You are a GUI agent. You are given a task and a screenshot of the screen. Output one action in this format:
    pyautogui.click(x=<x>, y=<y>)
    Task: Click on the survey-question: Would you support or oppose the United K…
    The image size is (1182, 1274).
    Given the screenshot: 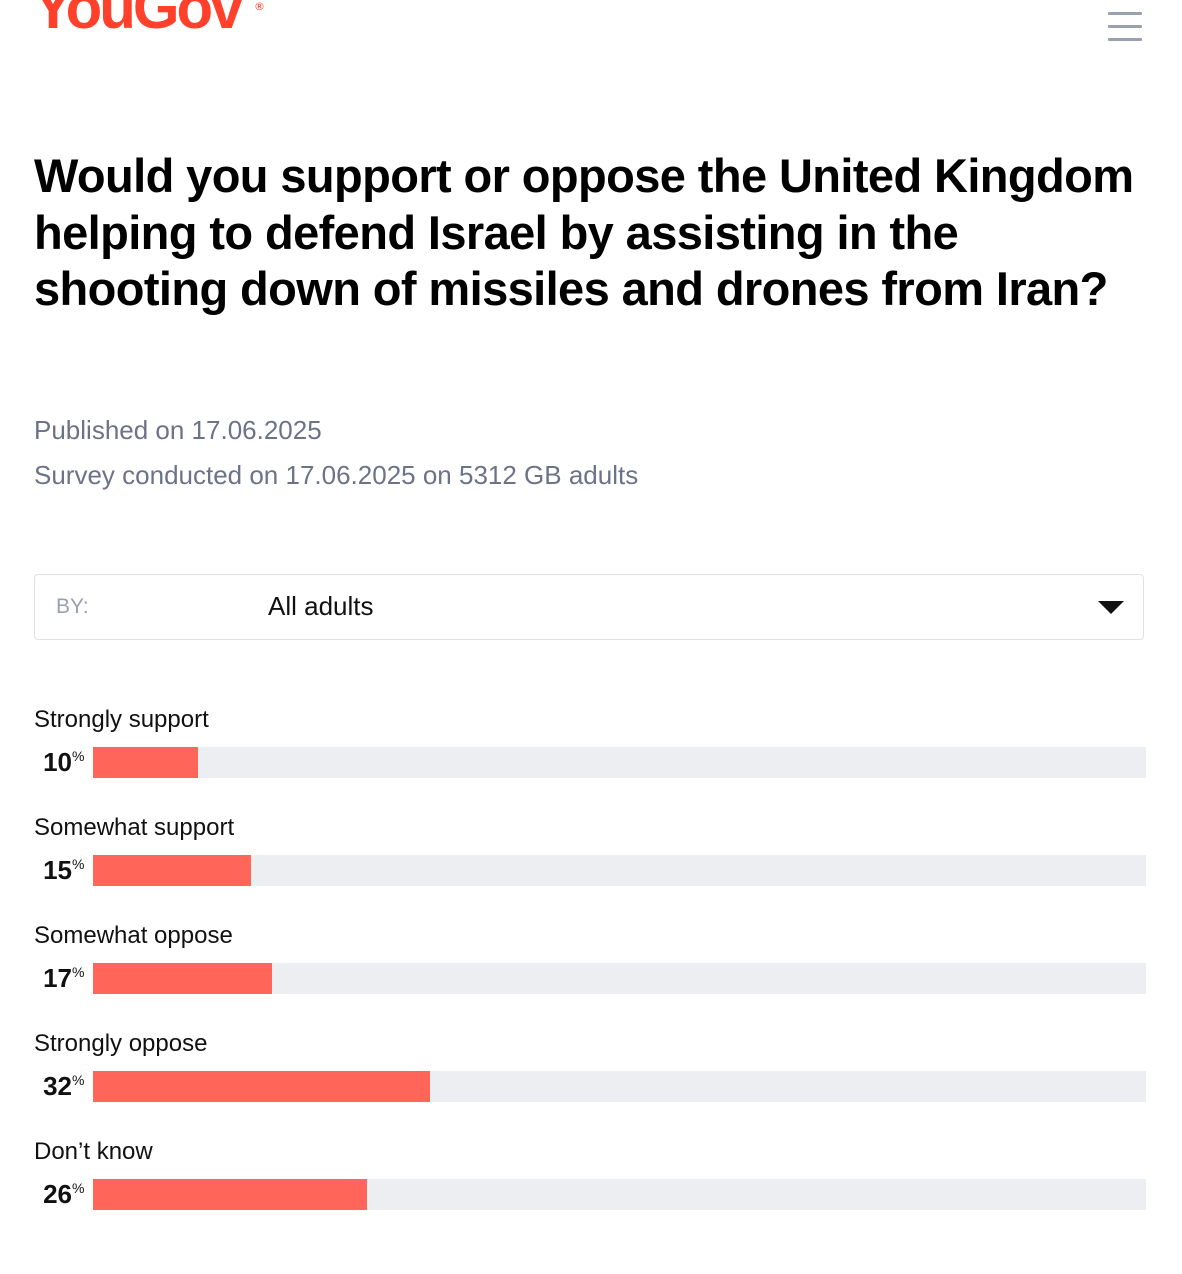 What is the action you would take?
    pyautogui.click(x=584, y=232)
    